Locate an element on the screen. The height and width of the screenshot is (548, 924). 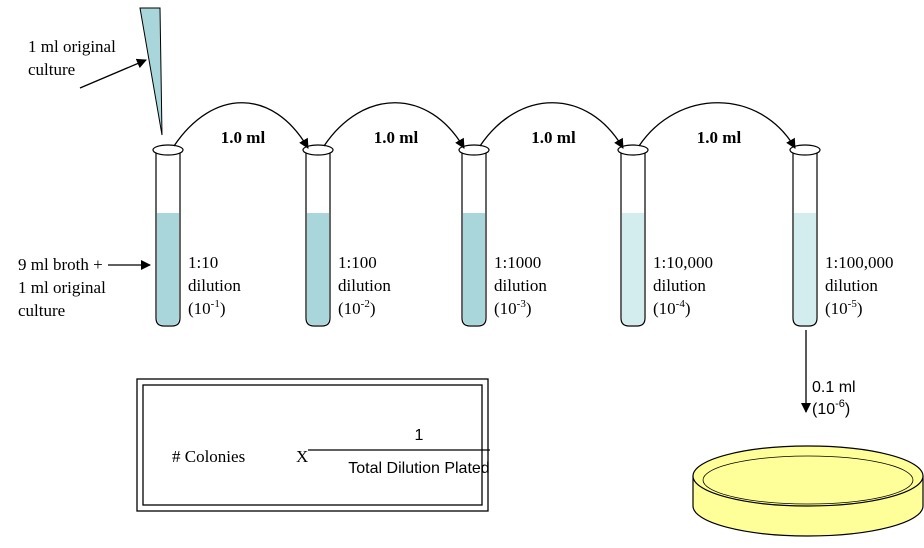
broth-label: culture is located at coordinates (41, 310).